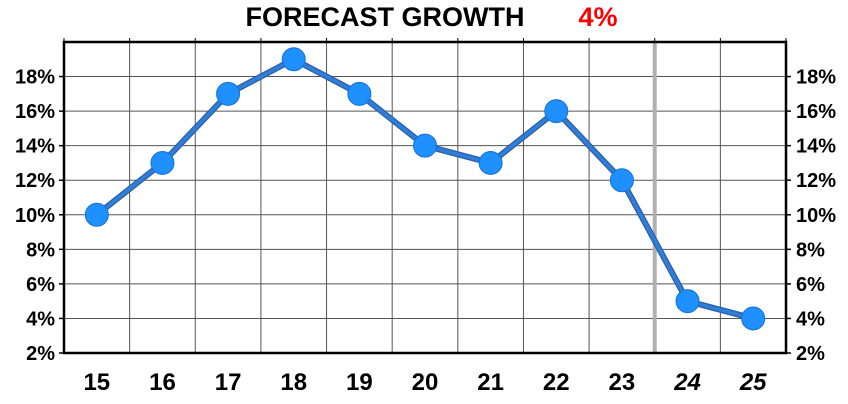 This screenshot has width=848, height=404. I want to click on forecast-growth-value: 4%, so click(597, 17).